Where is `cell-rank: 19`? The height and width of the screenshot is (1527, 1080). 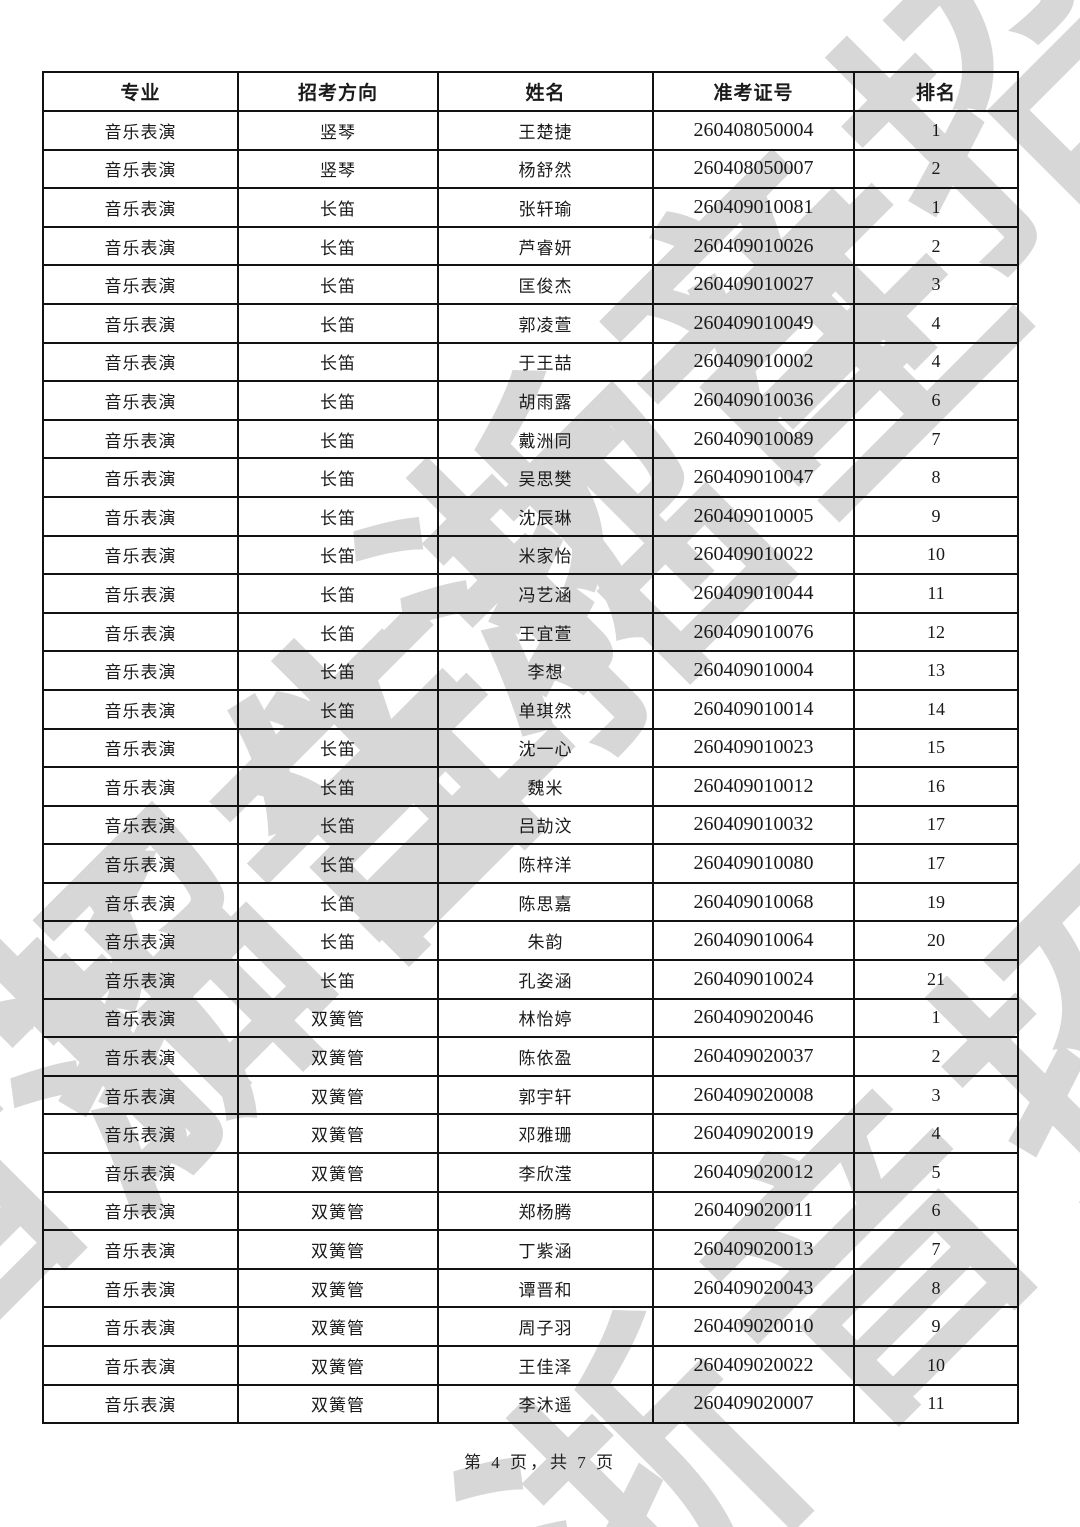
cell-rank: 19 is located at coordinates (936, 902).